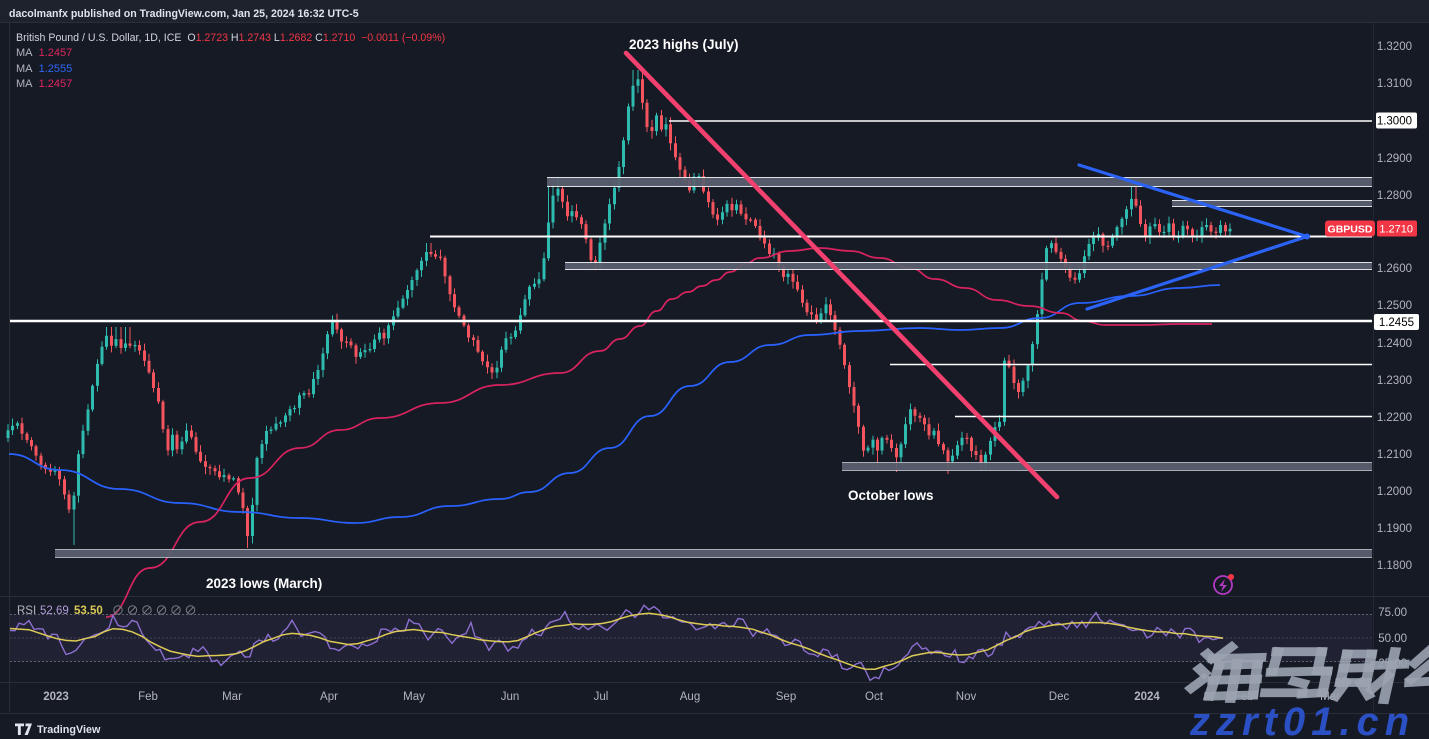 This screenshot has width=1429, height=739. Describe the element at coordinates (1394, 566) in the screenshot. I see `svg-text: 1.1800` at that location.